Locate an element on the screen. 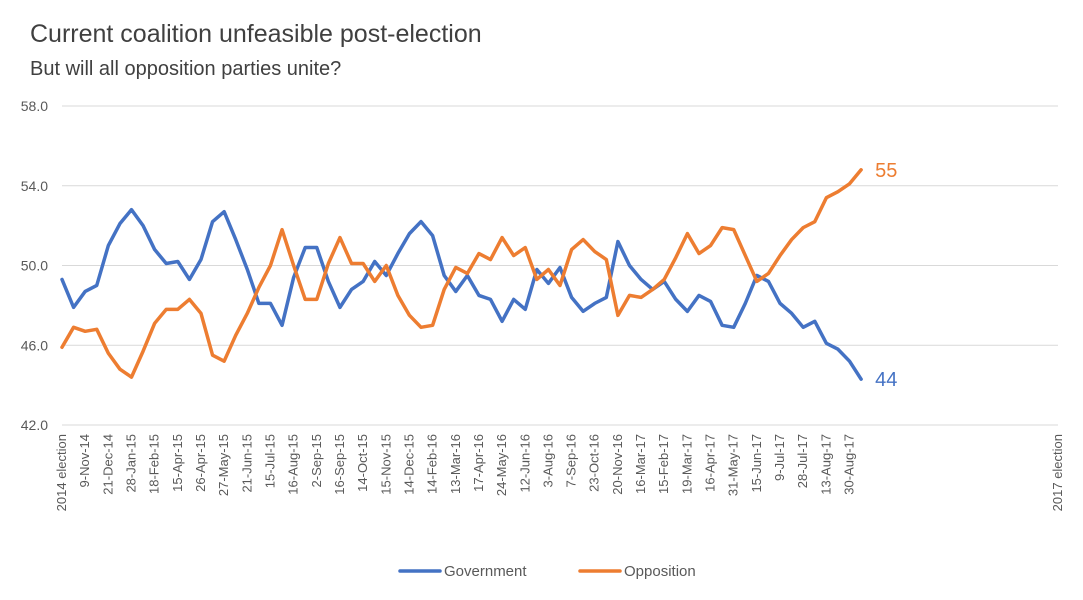 Image resolution: width=1083 pixels, height=600 pixels. x-tick-label: 23-Oct-16 is located at coordinates (594, 463).